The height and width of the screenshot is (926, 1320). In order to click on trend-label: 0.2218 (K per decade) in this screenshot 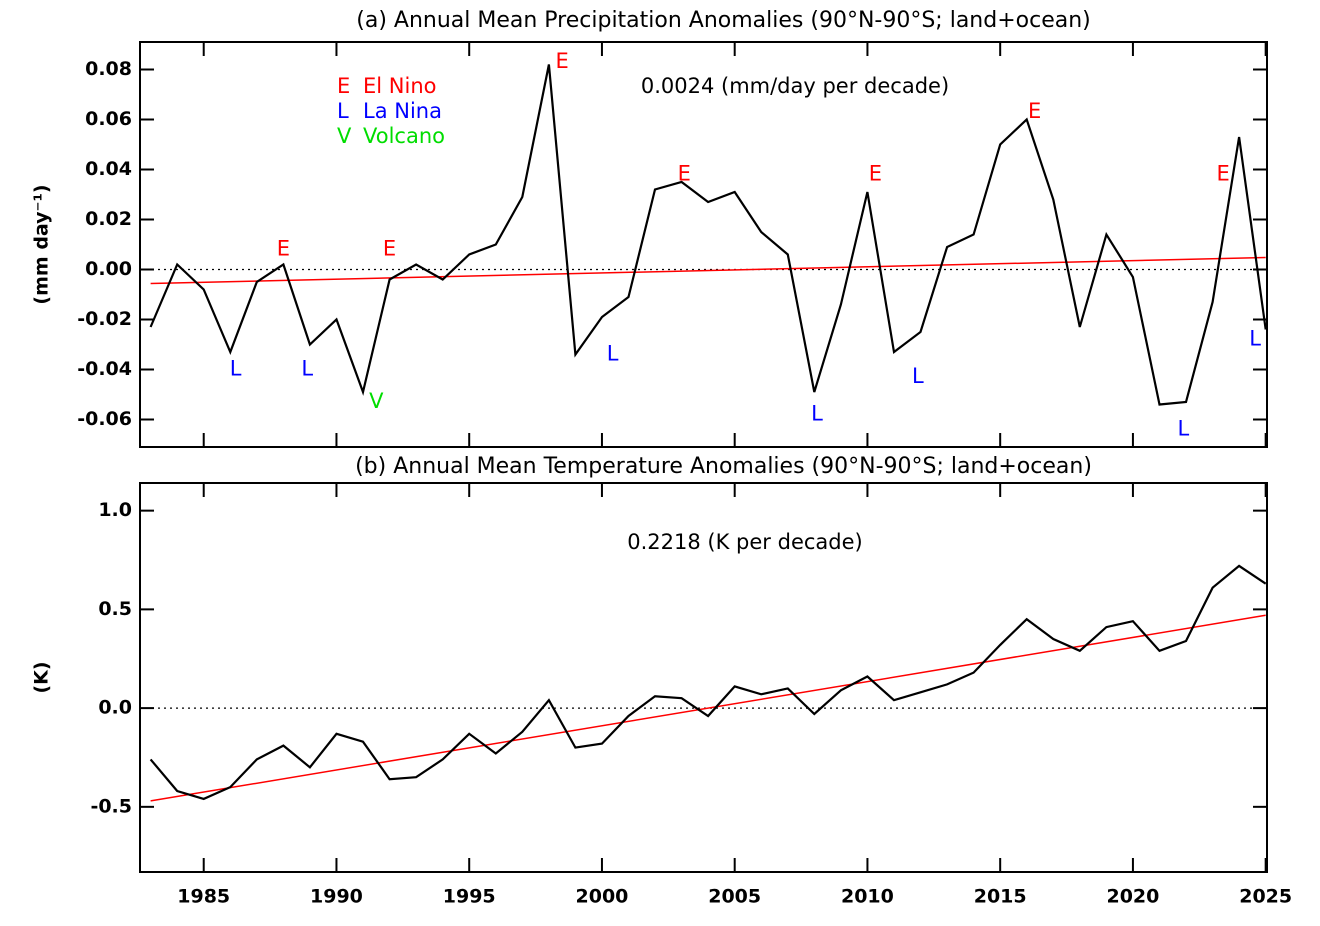, I will do `click(744, 542)`.